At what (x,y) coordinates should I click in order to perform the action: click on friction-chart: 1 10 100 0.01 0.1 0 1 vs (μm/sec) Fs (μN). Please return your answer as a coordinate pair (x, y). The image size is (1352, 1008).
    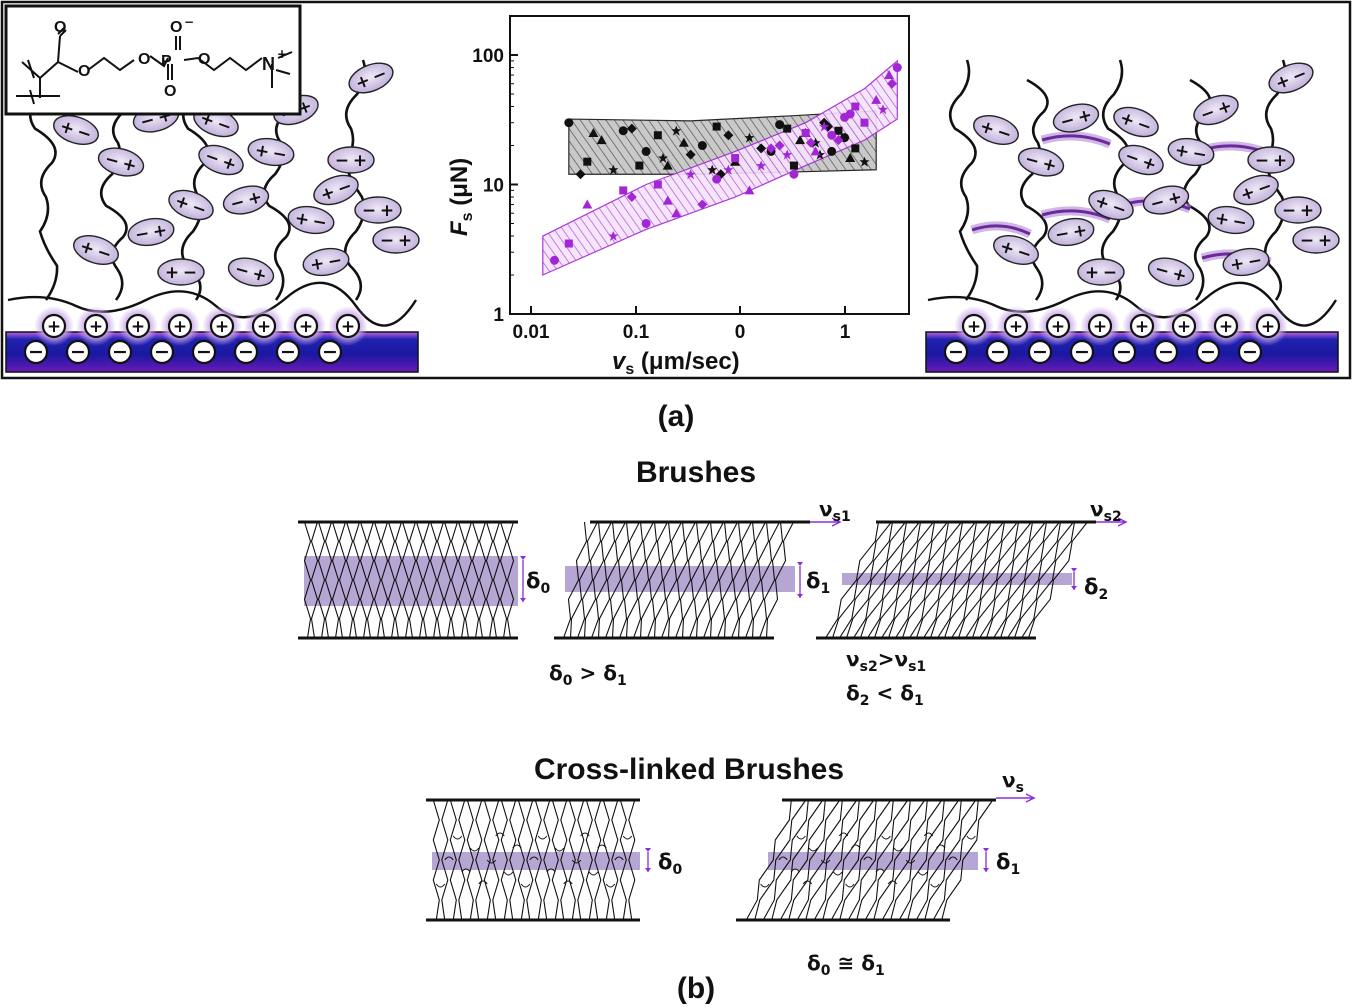
    Looking at the image, I should click on (678, 196).